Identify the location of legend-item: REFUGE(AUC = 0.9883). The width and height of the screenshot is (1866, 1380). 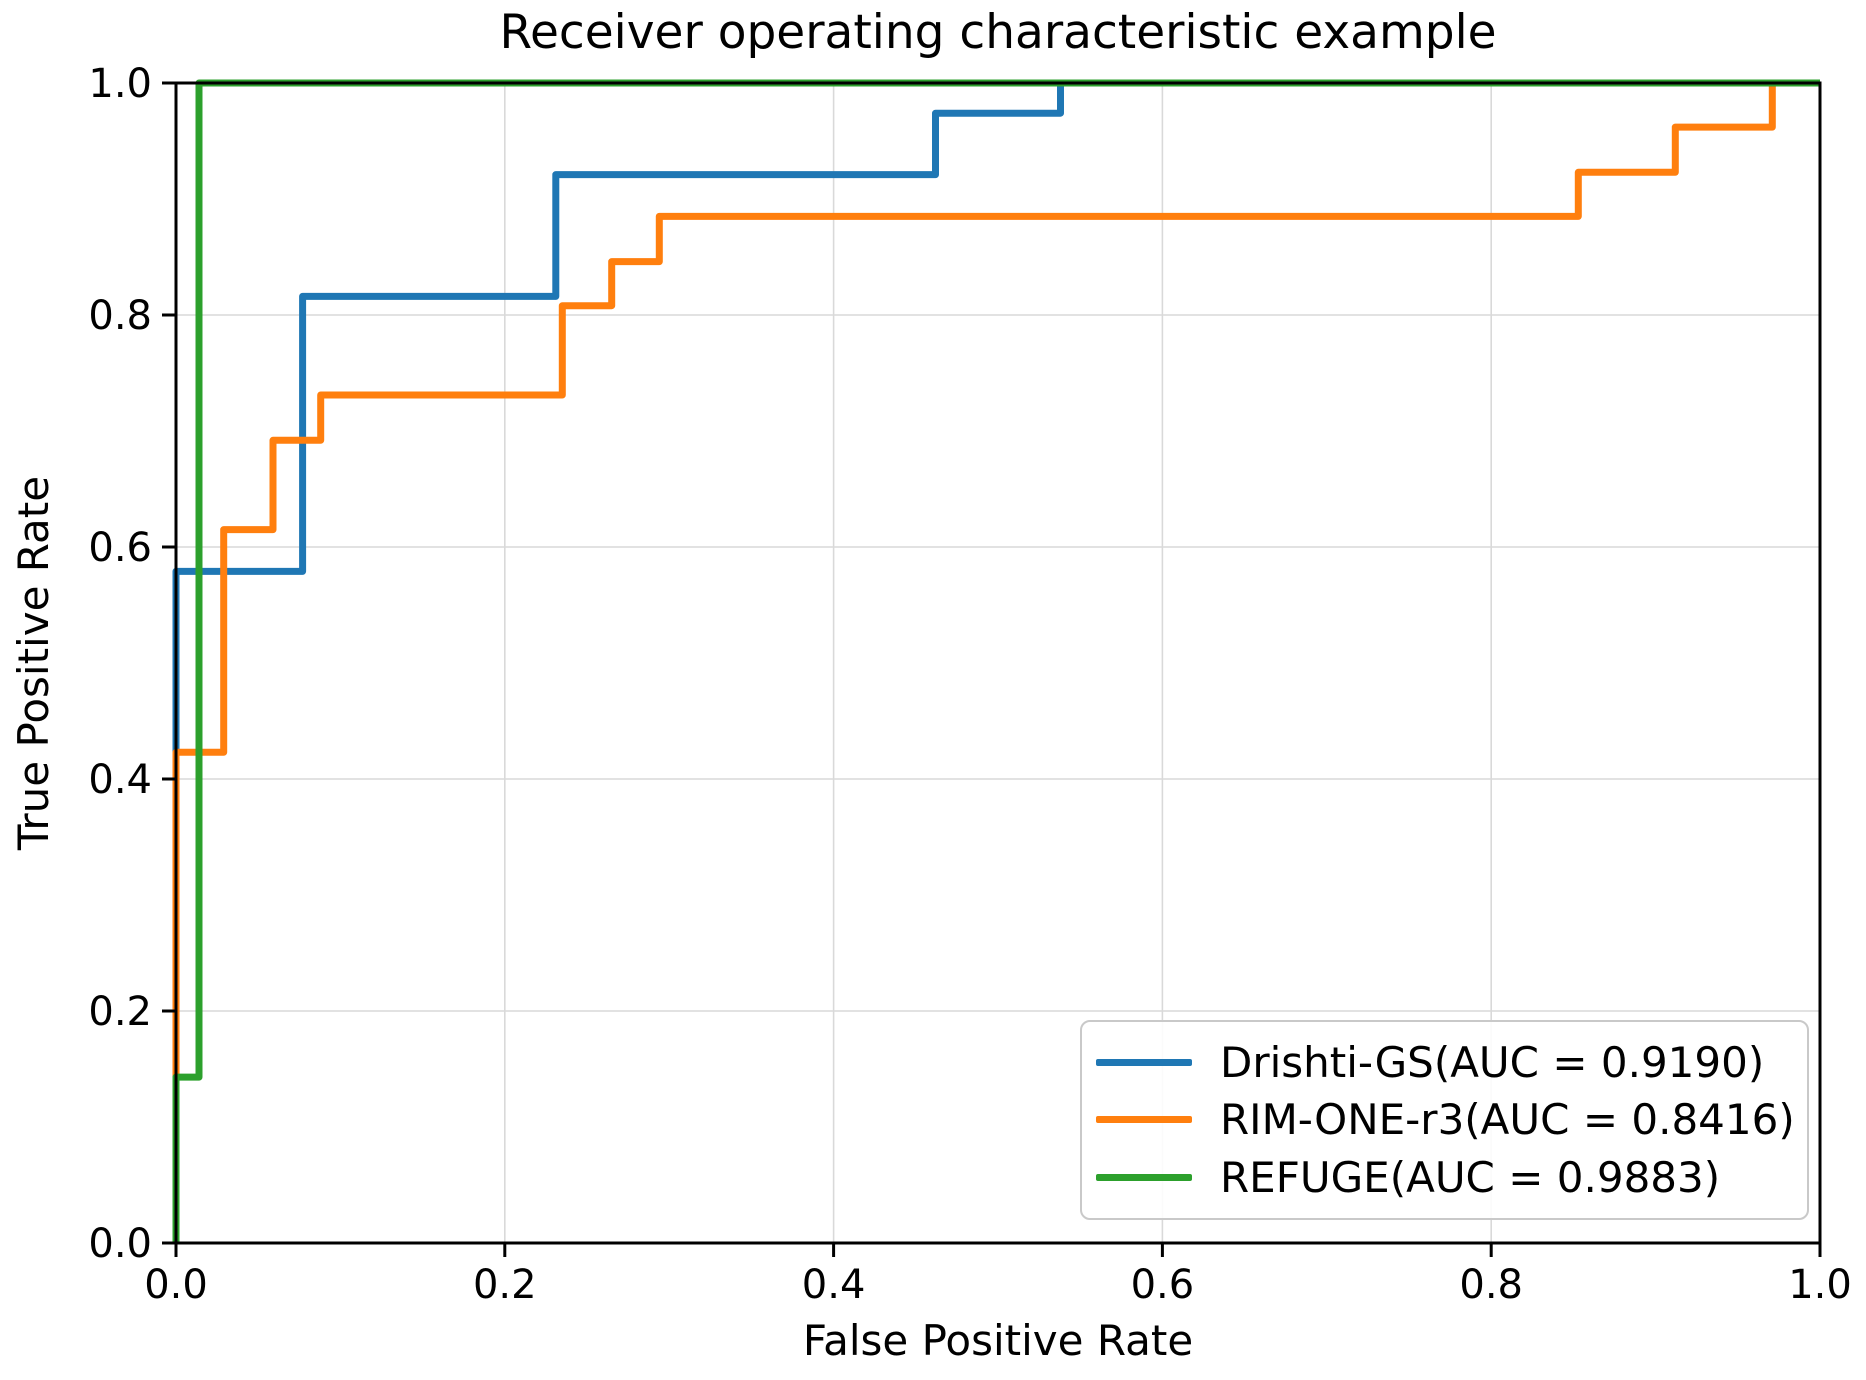
(1442, 1177).